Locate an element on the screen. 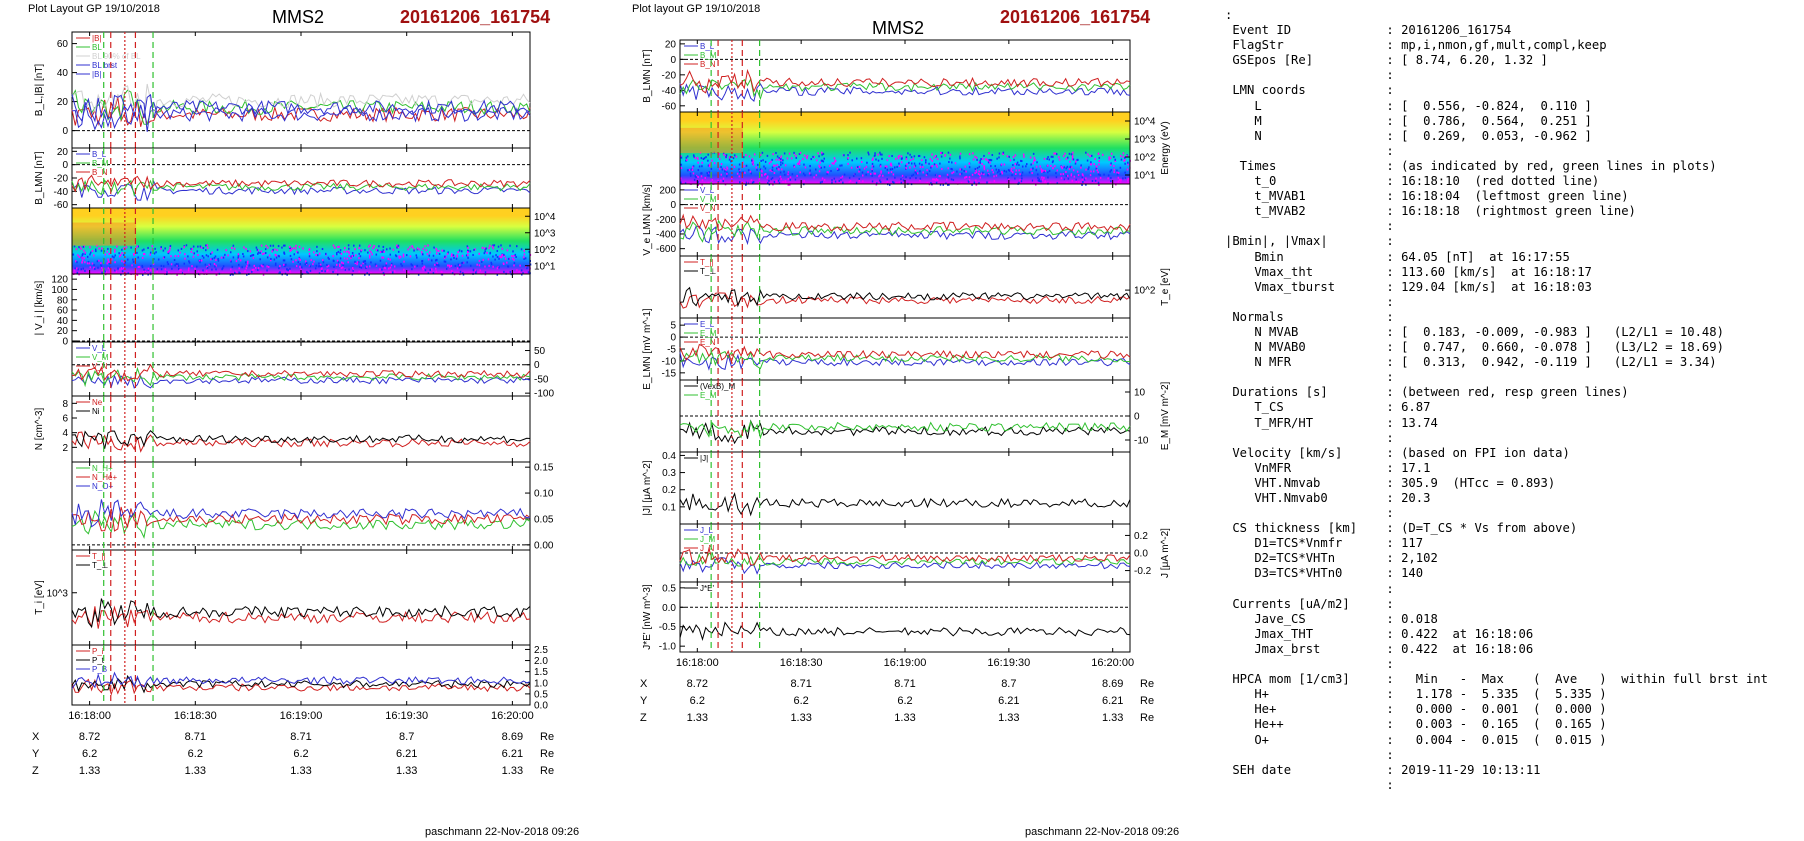  y-tick-label: 10^2 is located at coordinates (1145, 291).